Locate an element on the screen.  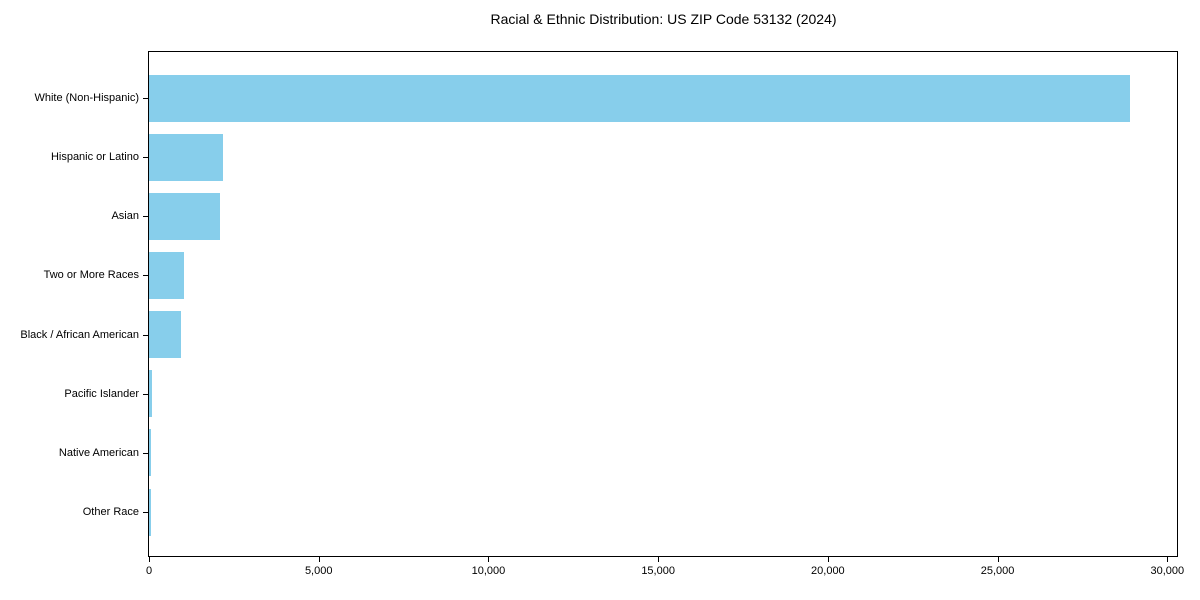
x-axis-label: 5,000 is located at coordinates (318, 571).